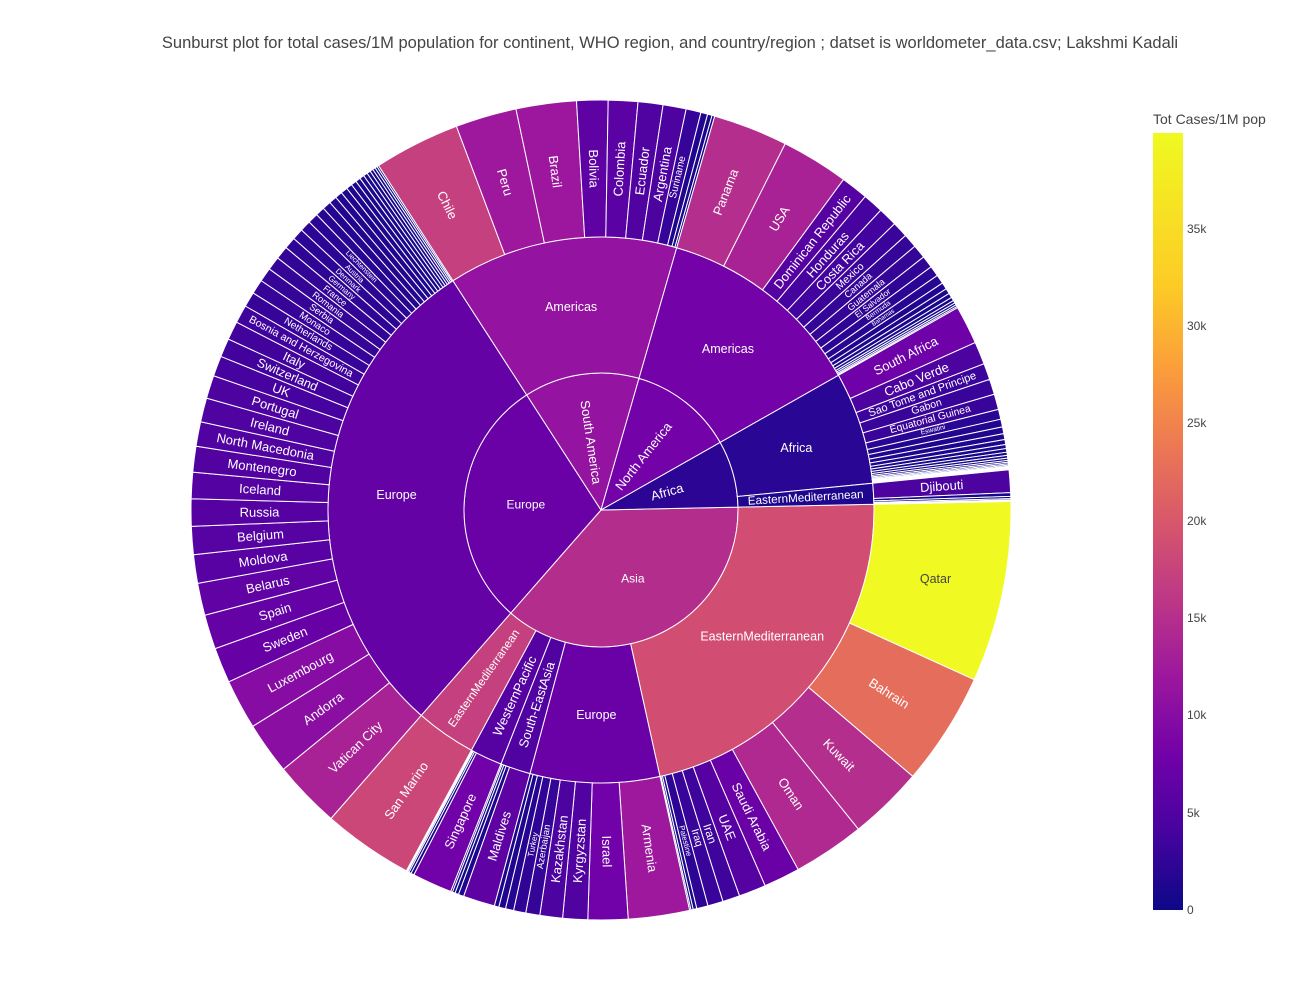 This screenshot has height=1000, width=1300. What do you see at coordinates (942, 502) in the screenshot?
I see `sunburst-segment-unnamed` at bounding box center [942, 502].